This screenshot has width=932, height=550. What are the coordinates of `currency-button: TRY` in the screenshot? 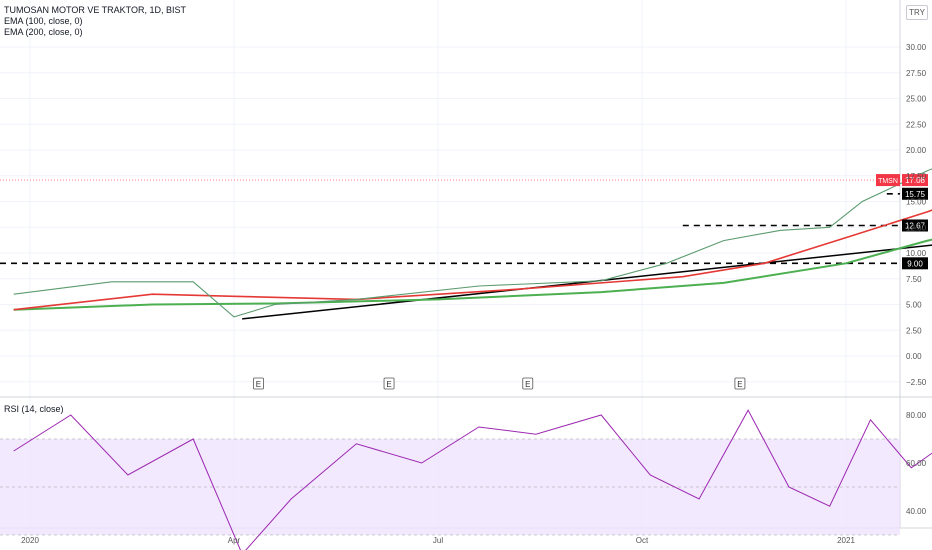 It's located at (917, 12).